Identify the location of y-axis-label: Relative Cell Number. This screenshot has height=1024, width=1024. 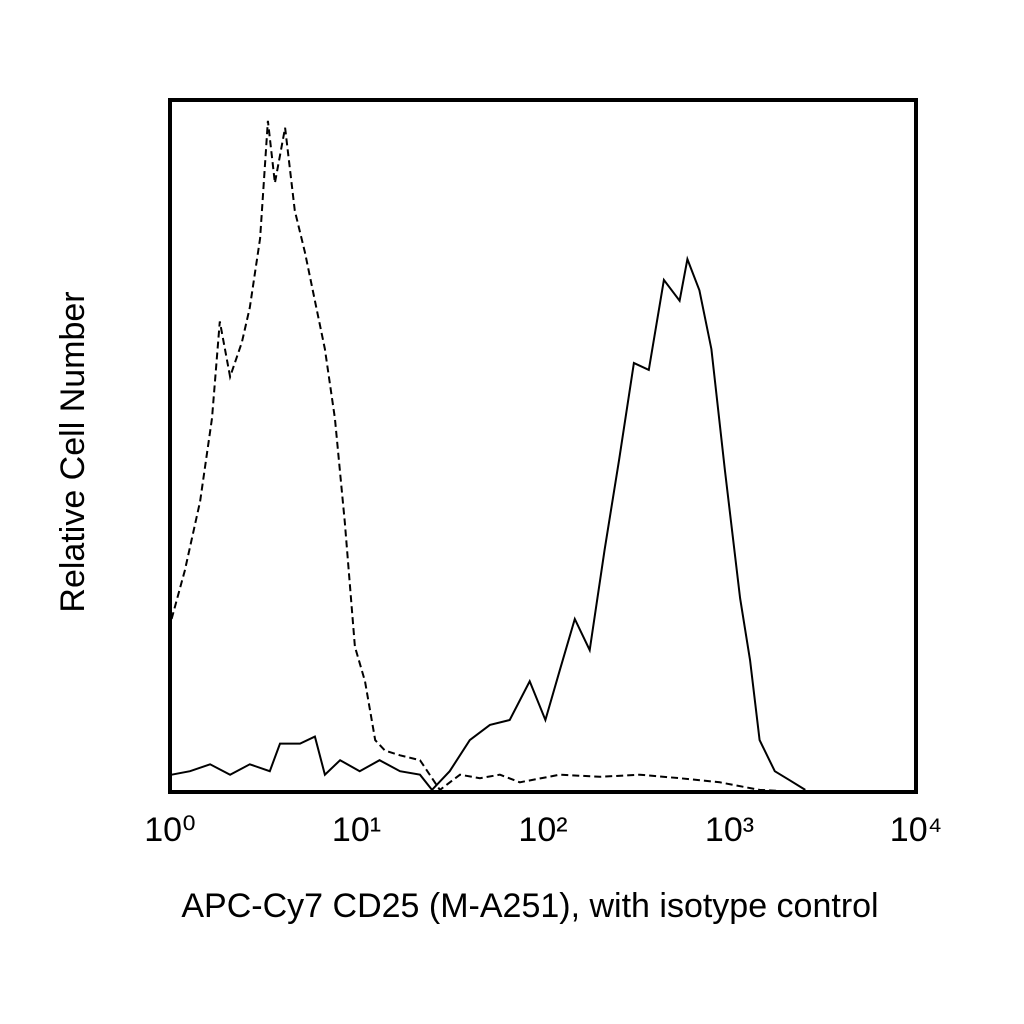
(73, 451).